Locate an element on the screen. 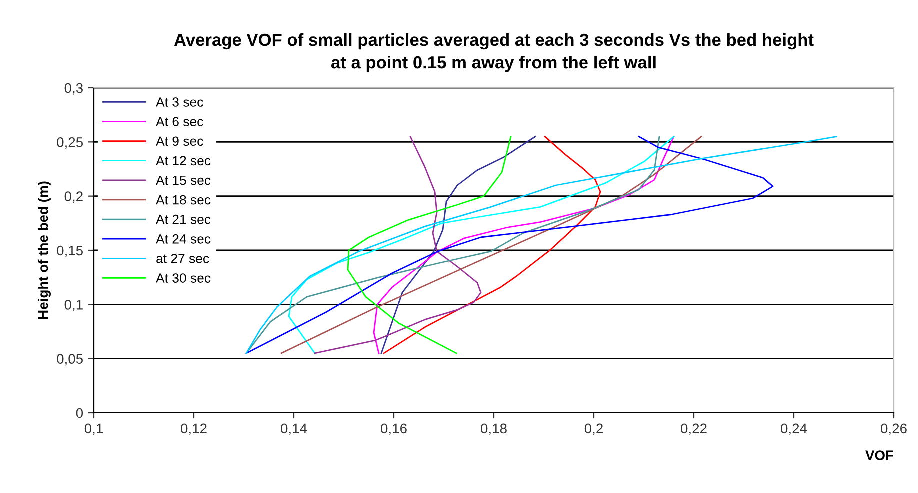 The height and width of the screenshot is (493, 918). legend-label: At 21 sec is located at coordinates (183, 219).